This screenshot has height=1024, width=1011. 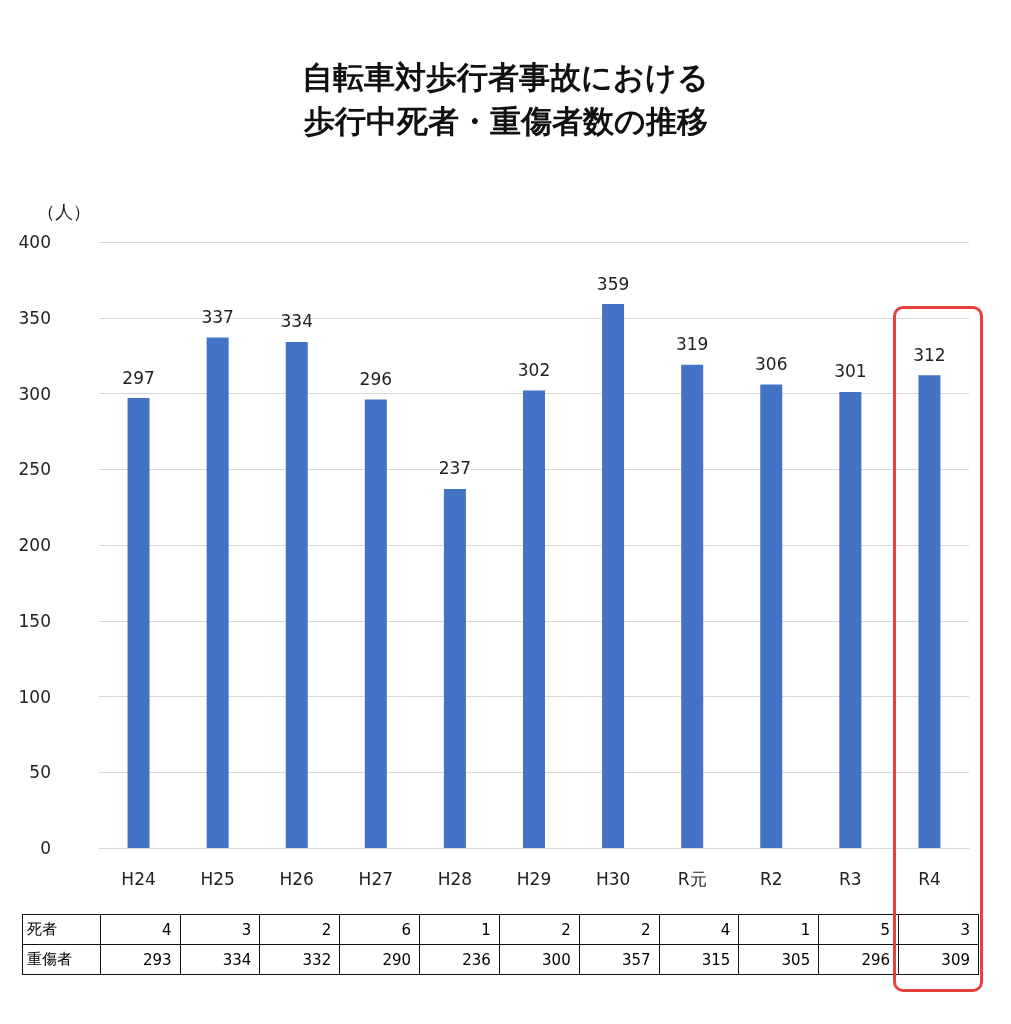 I want to click on y-tick-label: 50, so click(x=40, y=772).